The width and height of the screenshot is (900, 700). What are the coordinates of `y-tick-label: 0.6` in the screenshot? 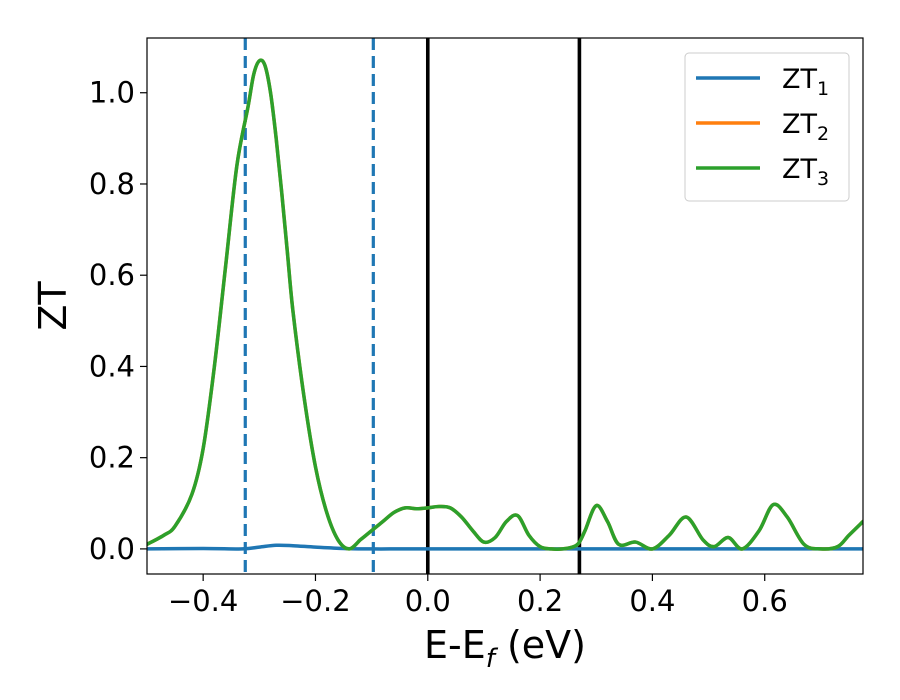 It's located at (112, 275).